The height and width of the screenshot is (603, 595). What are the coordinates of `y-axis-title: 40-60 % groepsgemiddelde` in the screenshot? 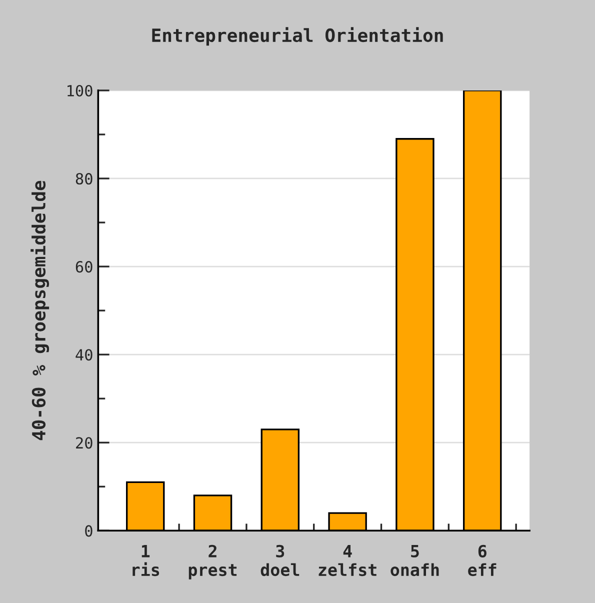 It's located at (40, 310).